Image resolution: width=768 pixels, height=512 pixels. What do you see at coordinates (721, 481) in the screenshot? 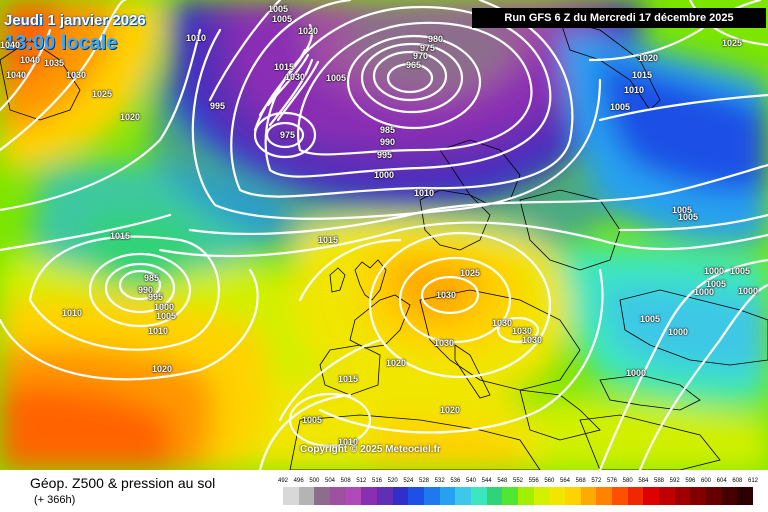
I see `legend-value: 604` at bounding box center [721, 481].